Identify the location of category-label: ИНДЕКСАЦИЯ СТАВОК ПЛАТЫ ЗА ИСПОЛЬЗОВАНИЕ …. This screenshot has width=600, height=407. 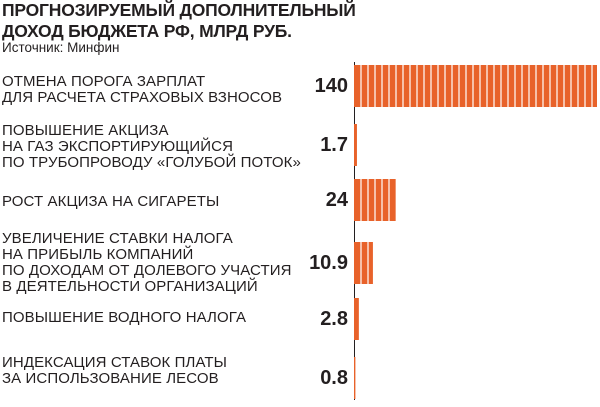
(152, 371).